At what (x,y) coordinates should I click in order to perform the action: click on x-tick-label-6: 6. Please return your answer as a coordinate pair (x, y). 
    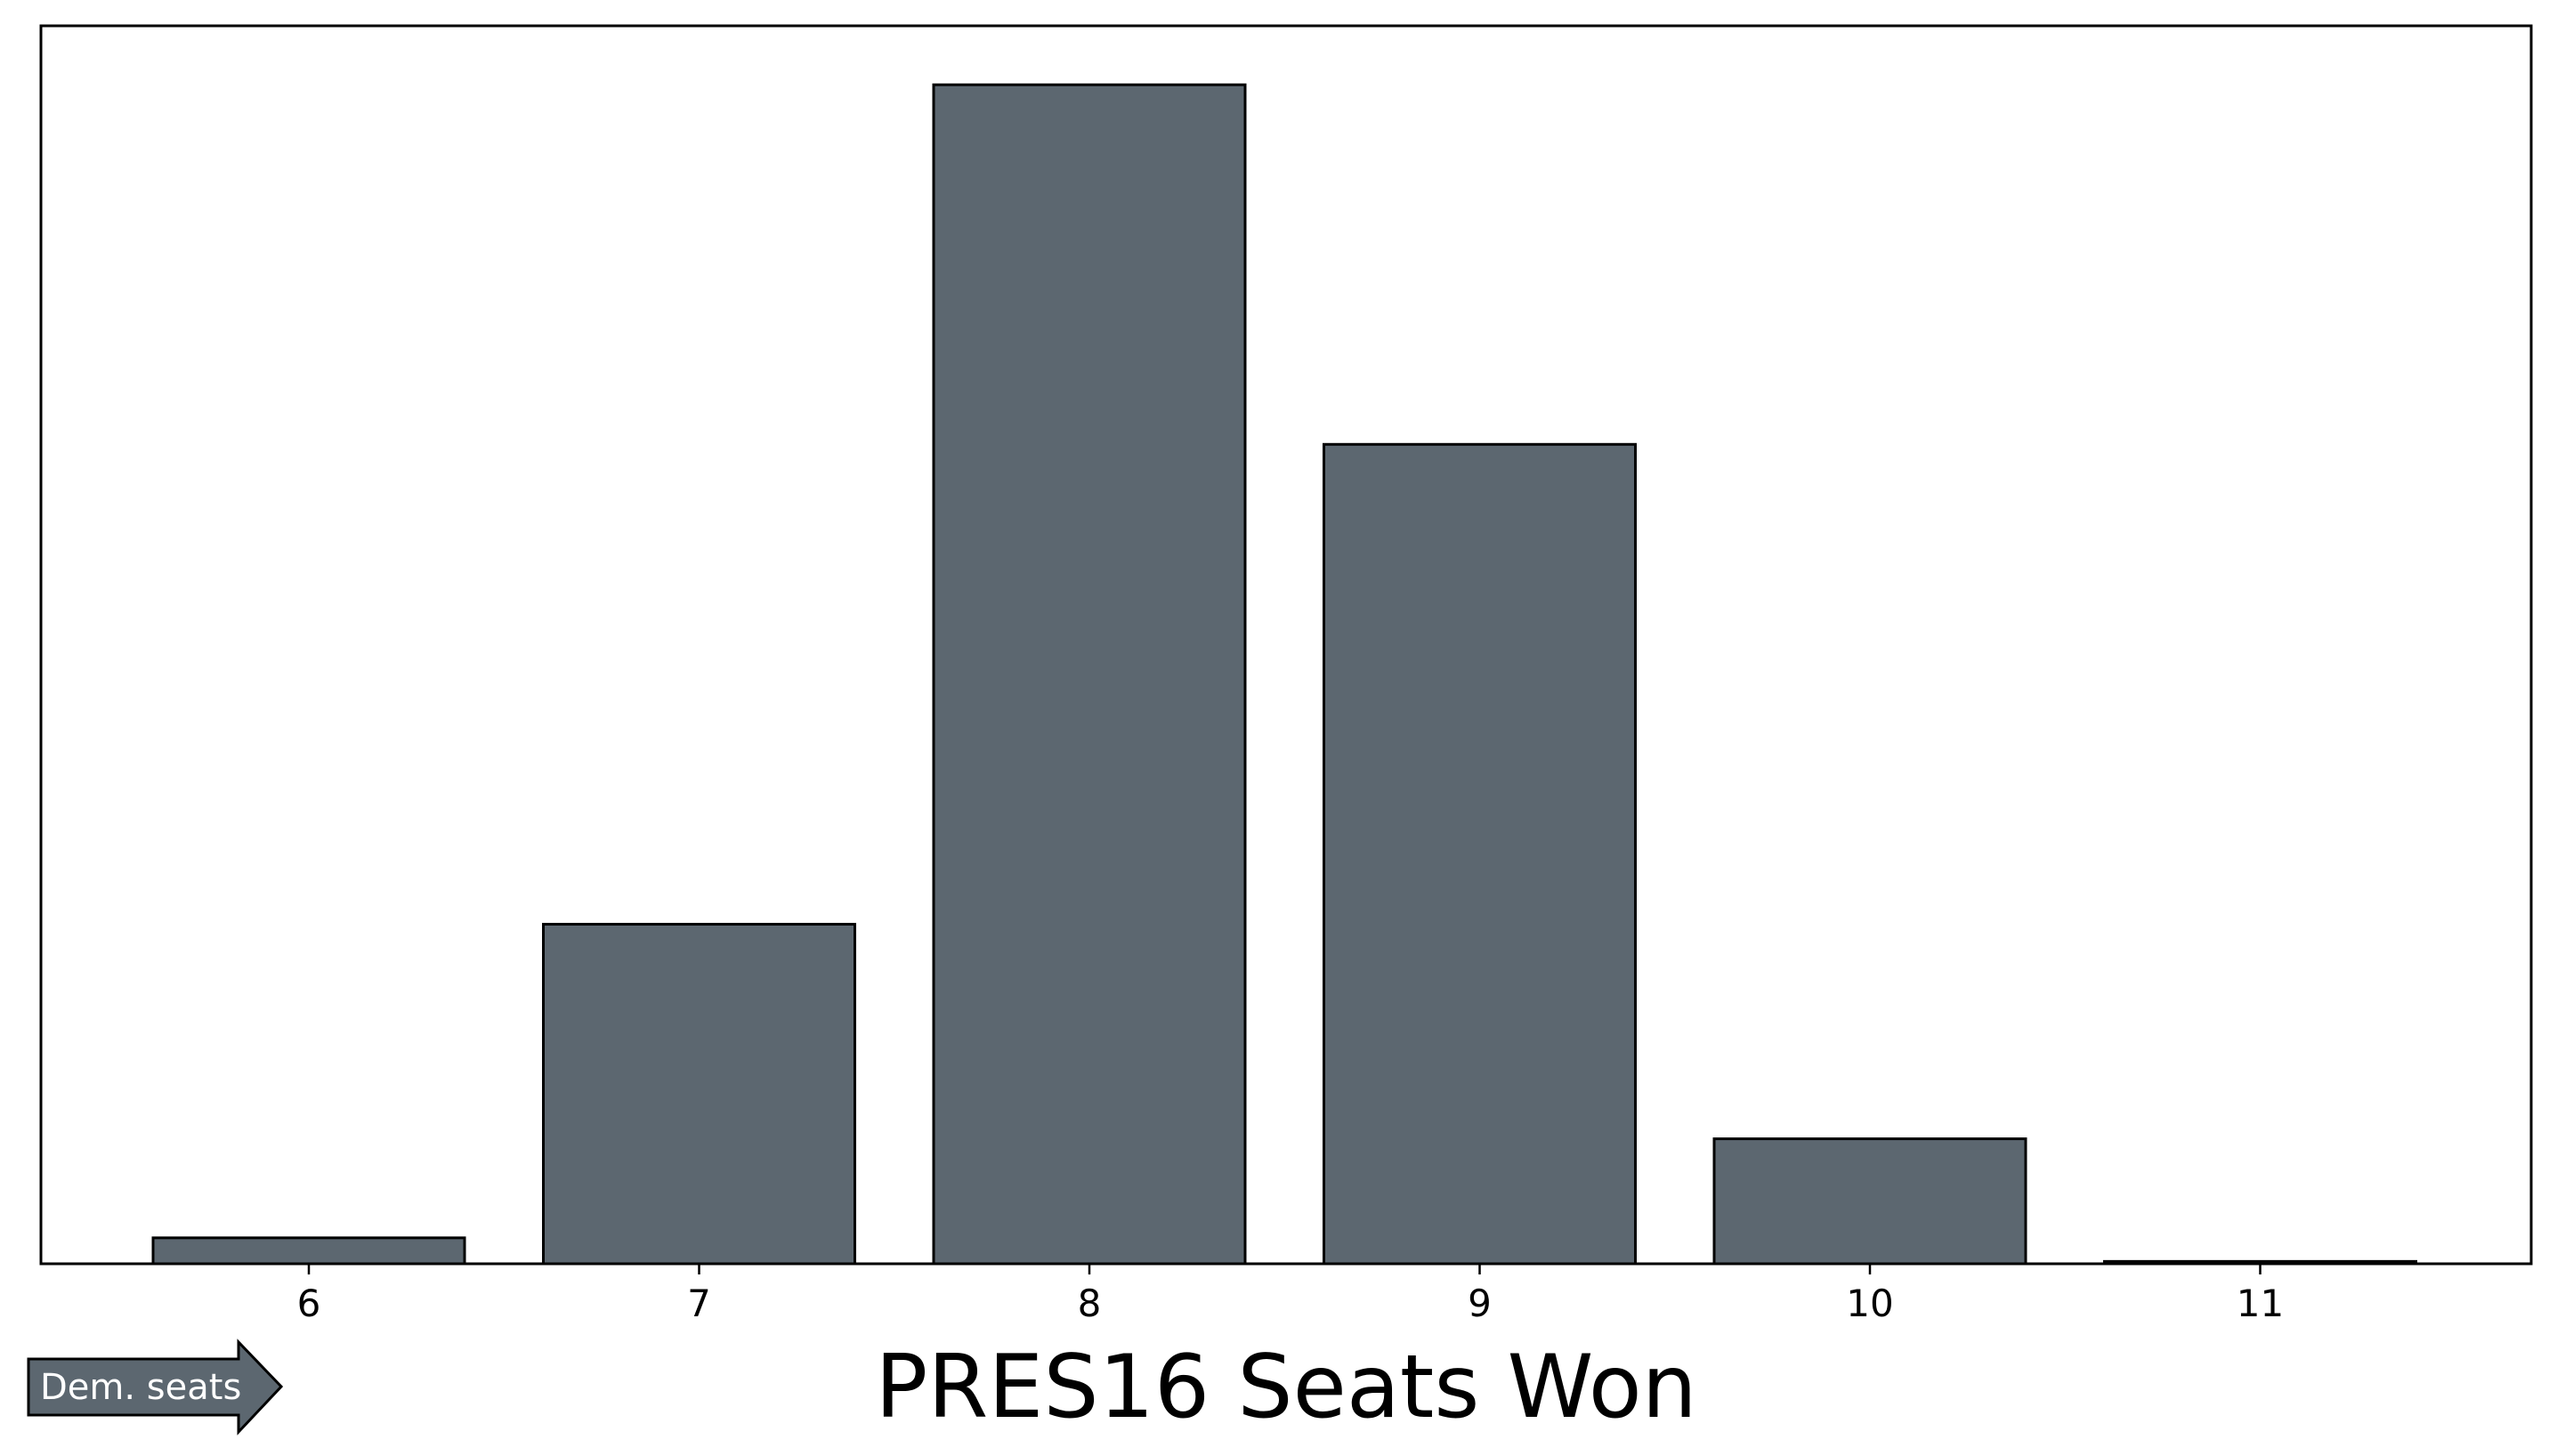
    Looking at the image, I should click on (309, 1303).